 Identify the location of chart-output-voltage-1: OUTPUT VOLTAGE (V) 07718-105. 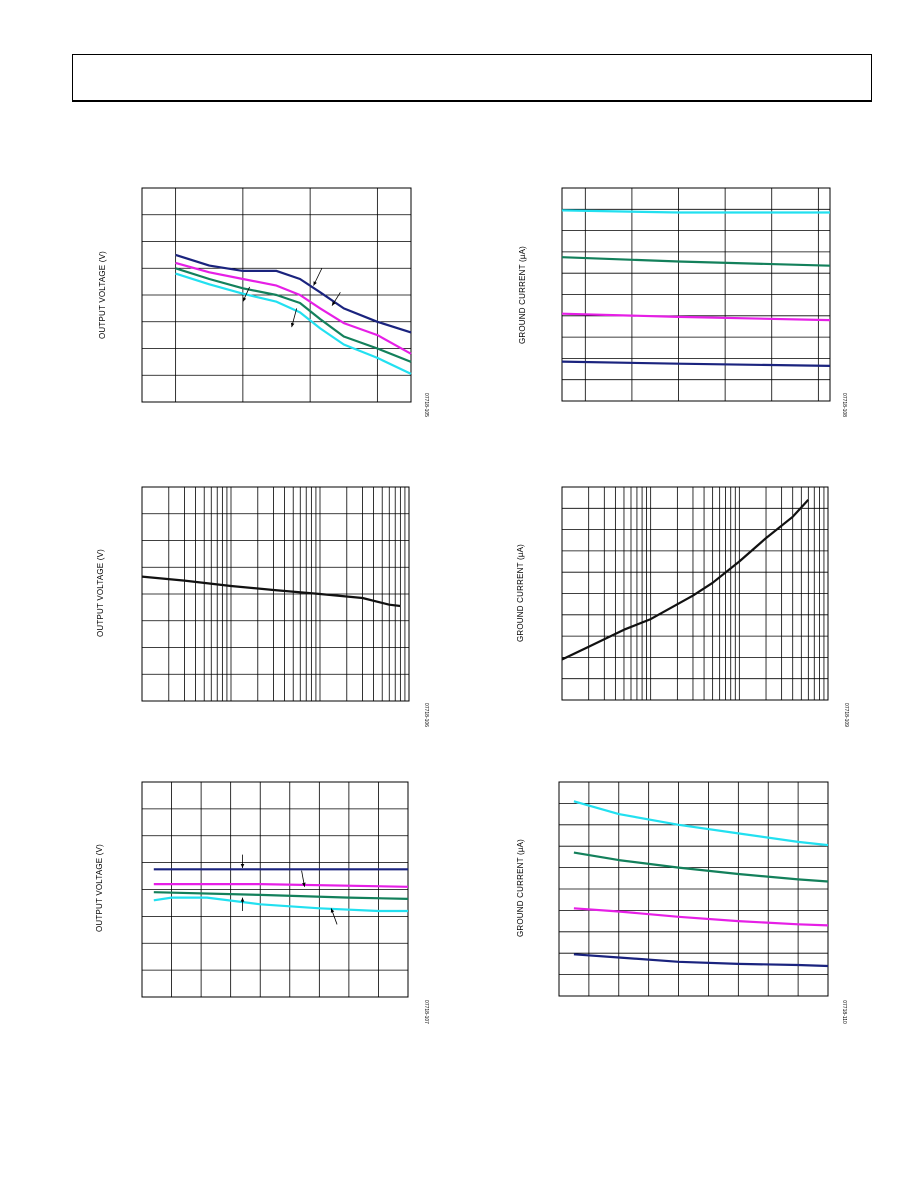
(263, 302).